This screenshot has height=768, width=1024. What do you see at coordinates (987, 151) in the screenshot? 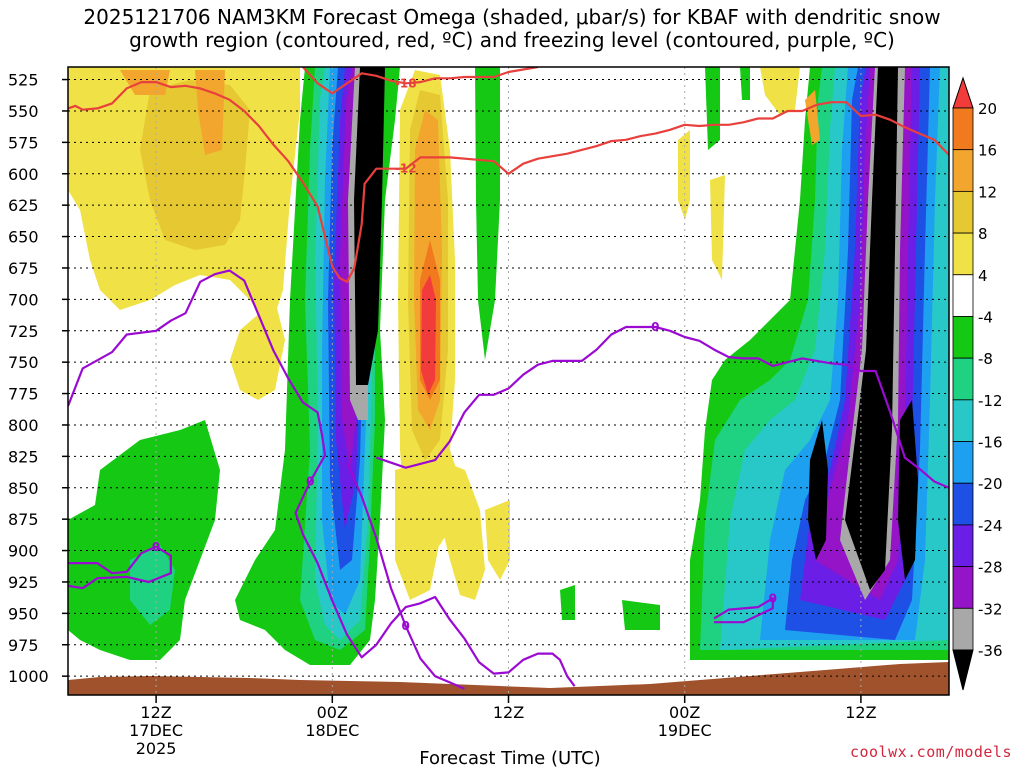
I see `colorbar-label-1: 16` at bounding box center [987, 151].